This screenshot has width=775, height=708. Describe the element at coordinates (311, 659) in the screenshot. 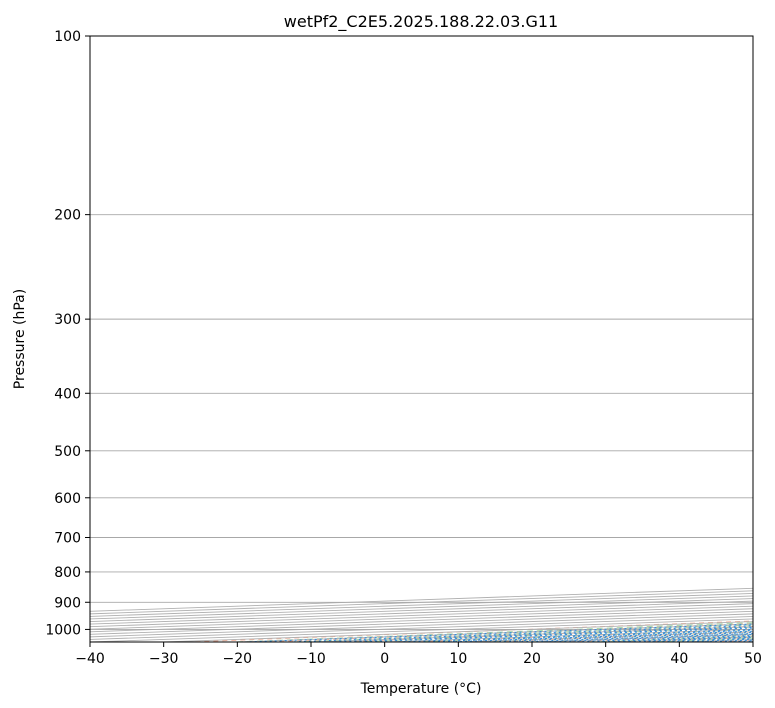

I see `x-tick-label: −10` at that location.